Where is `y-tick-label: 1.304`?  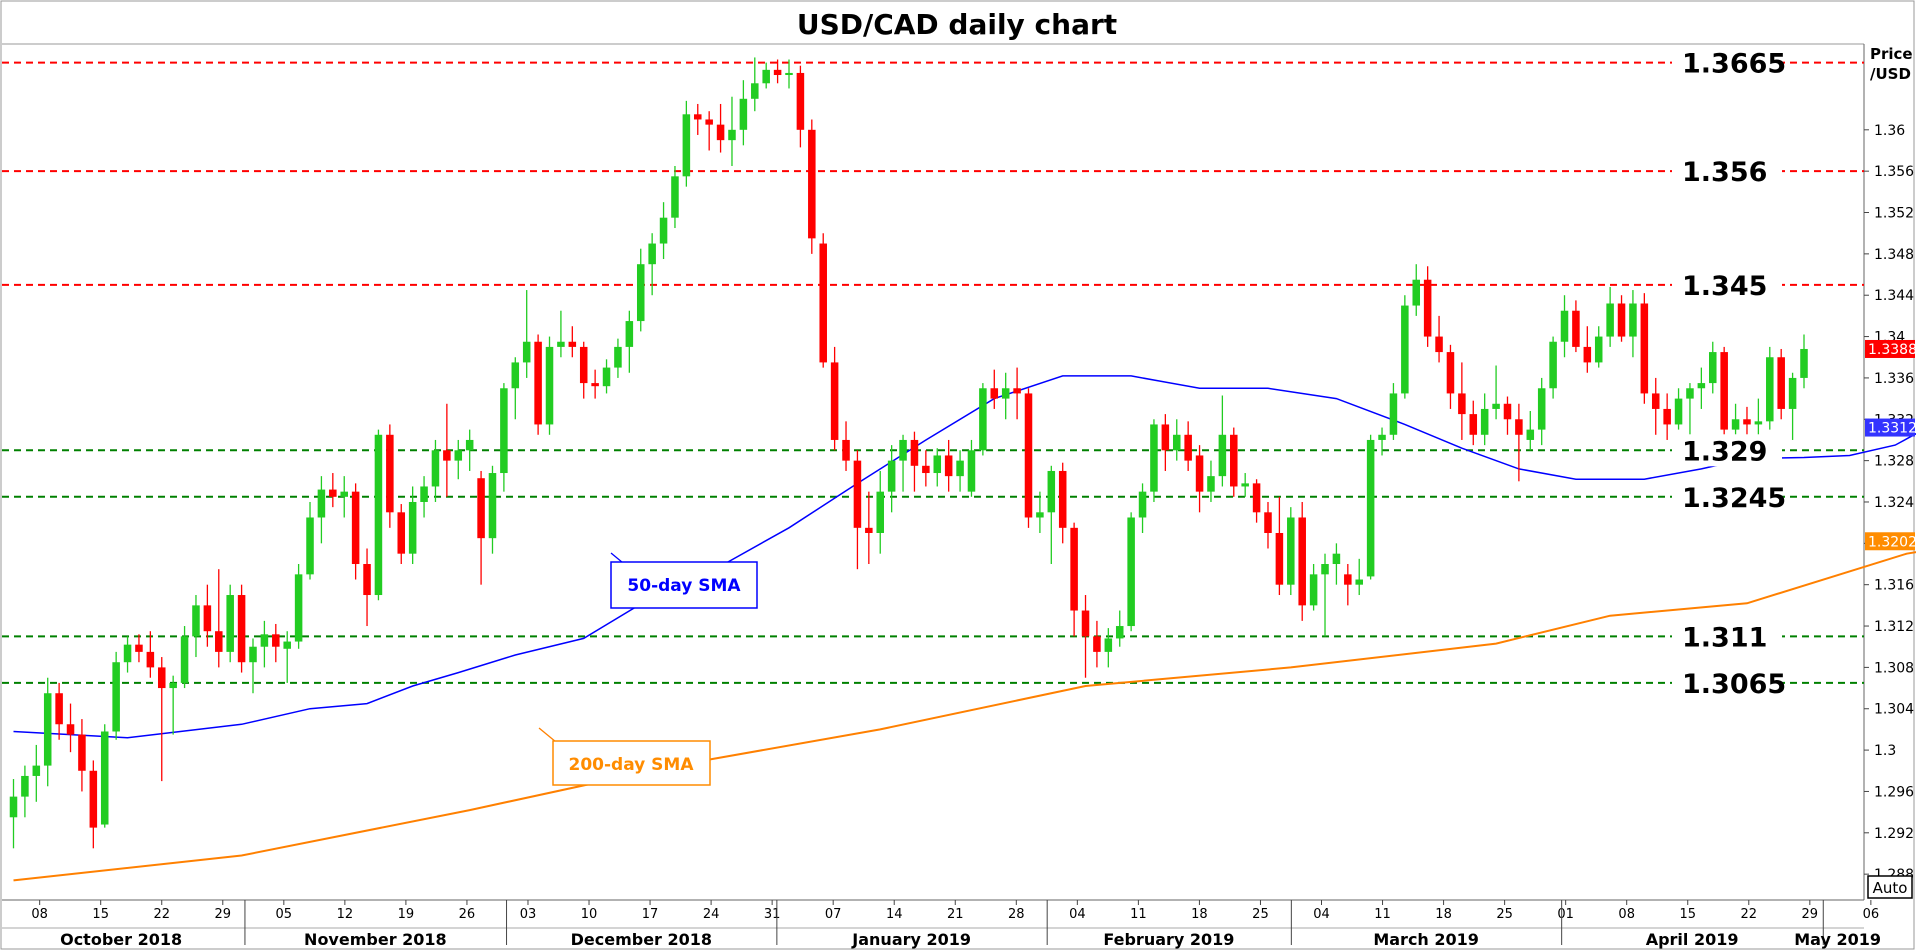
y-tick-label: 1.304 is located at coordinates (1894, 710).